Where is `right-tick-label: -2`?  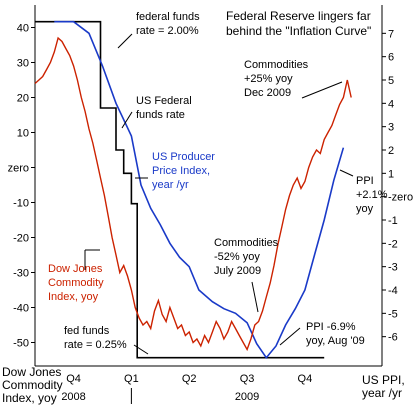 right-tick-label: -2 is located at coordinates (393, 244).